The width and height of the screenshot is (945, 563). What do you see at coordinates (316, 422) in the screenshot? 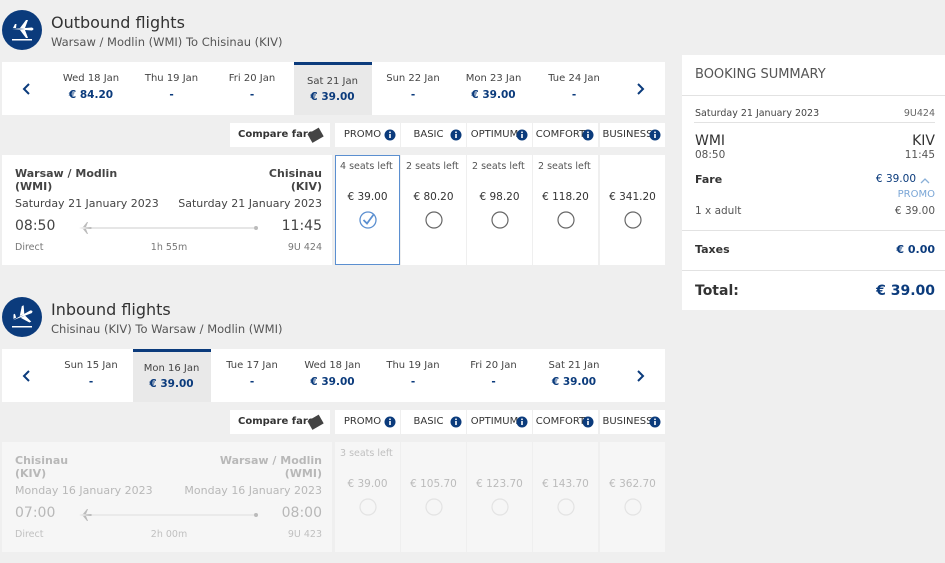
I see `ticket-icon` at bounding box center [316, 422].